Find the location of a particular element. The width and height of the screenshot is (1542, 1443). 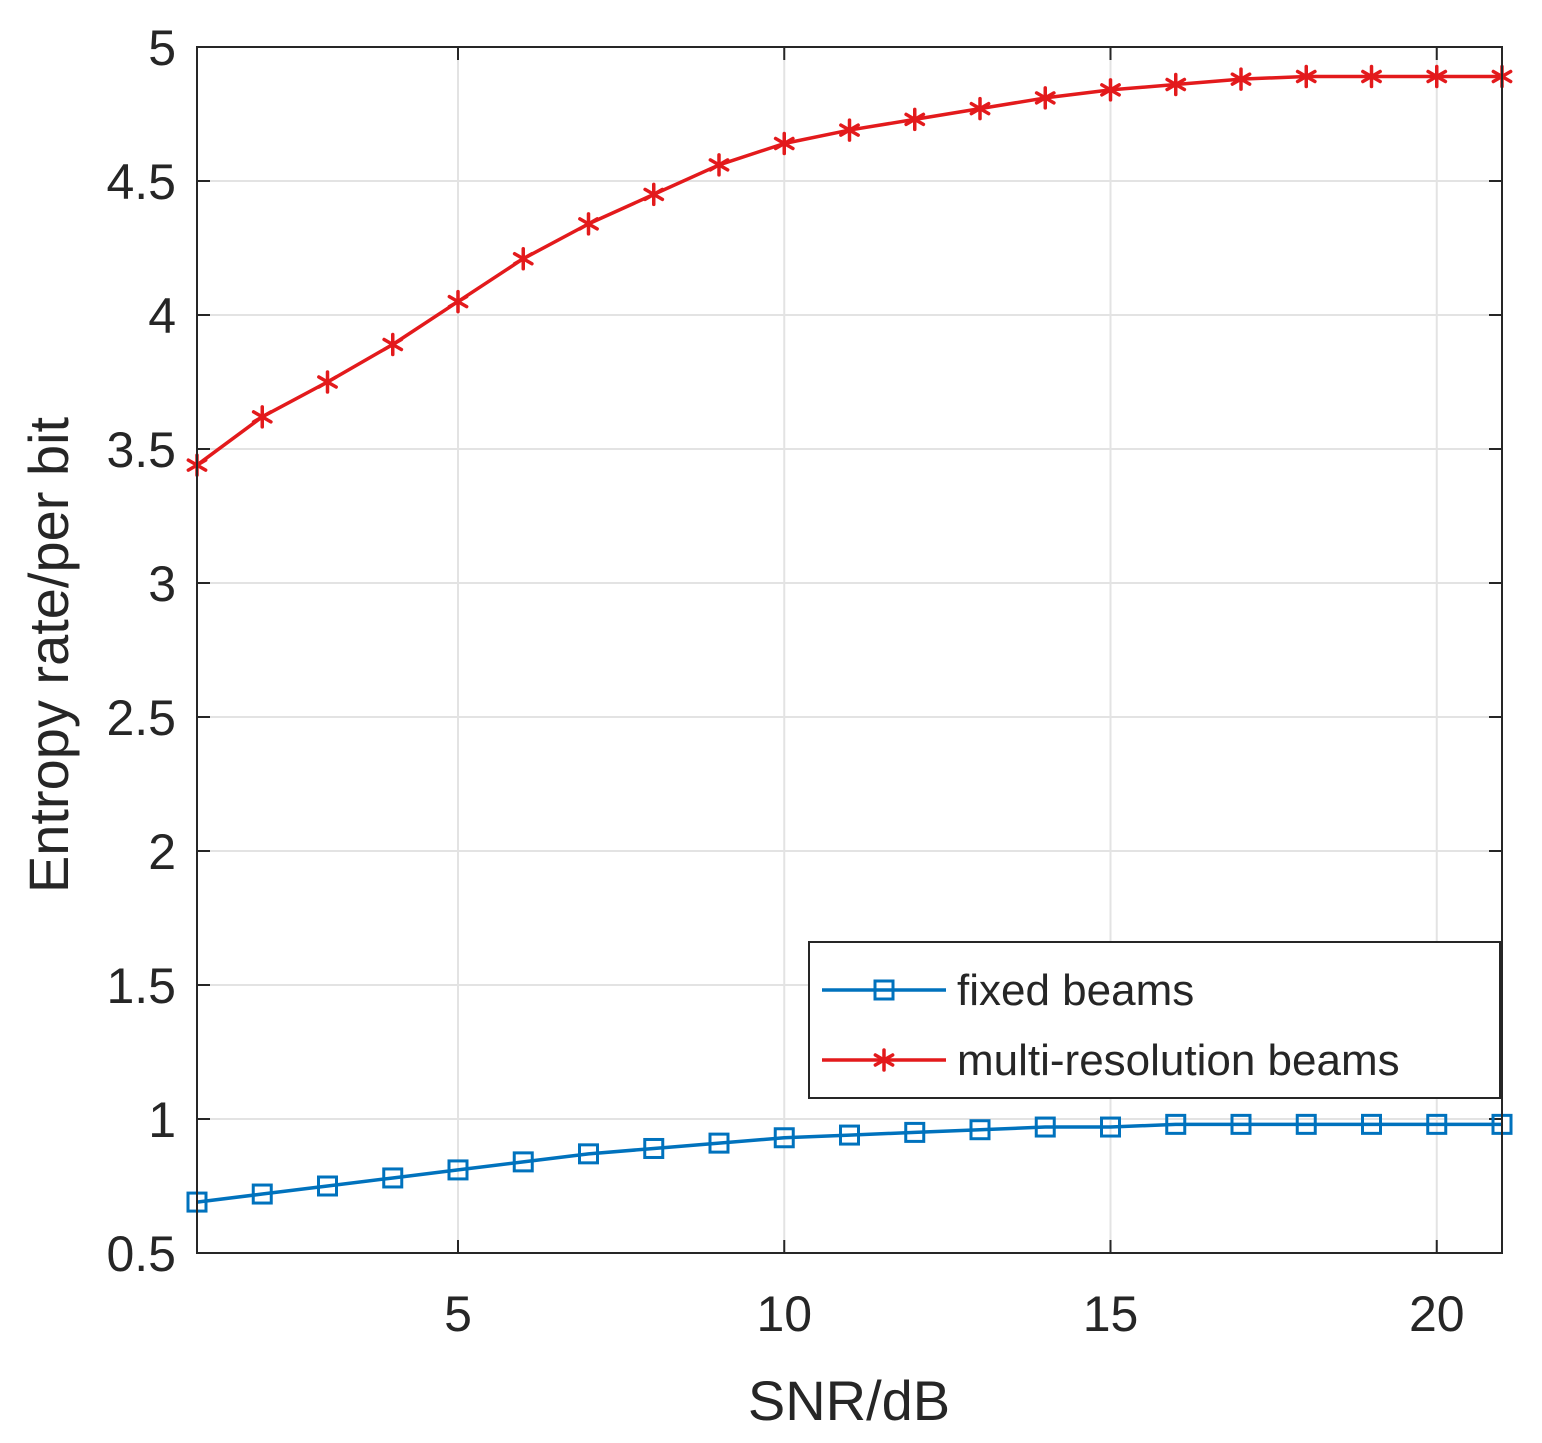

x-axis-title: SNR/dB is located at coordinates (849, 1400).